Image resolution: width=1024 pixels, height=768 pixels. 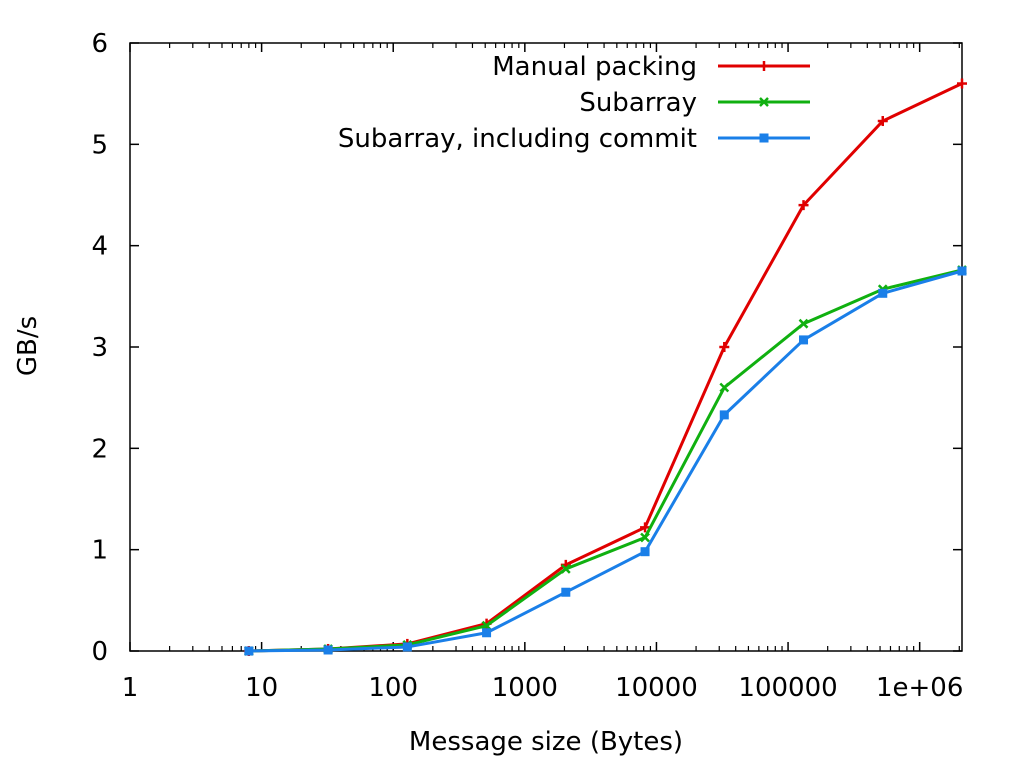 What do you see at coordinates (594, 67) in the screenshot?
I see `legend-label: Manual packing` at bounding box center [594, 67].